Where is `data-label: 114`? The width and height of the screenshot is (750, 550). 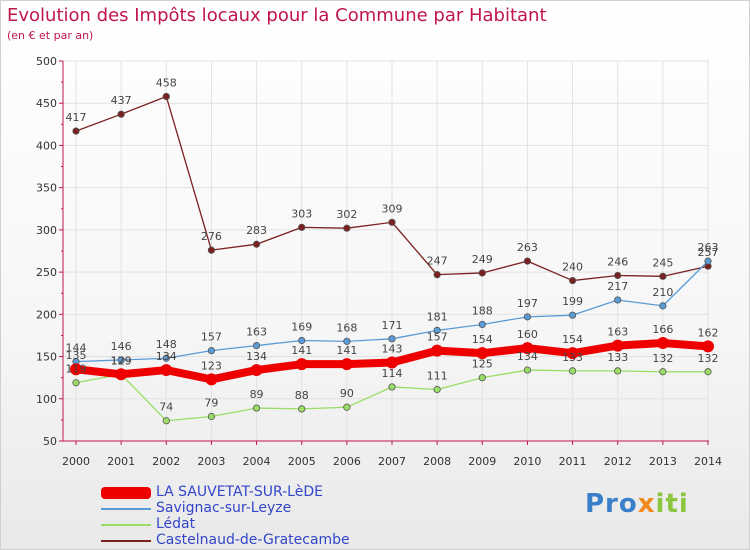 data-label: 114 is located at coordinates (392, 373).